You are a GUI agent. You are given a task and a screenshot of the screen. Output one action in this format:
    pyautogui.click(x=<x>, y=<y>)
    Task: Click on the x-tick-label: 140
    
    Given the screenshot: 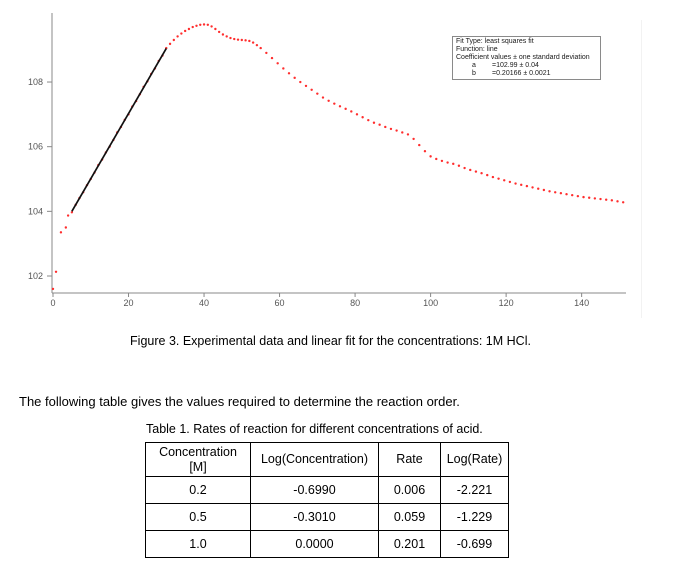 What is the action you would take?
    pyautogui.click(x=581, y=303)
    